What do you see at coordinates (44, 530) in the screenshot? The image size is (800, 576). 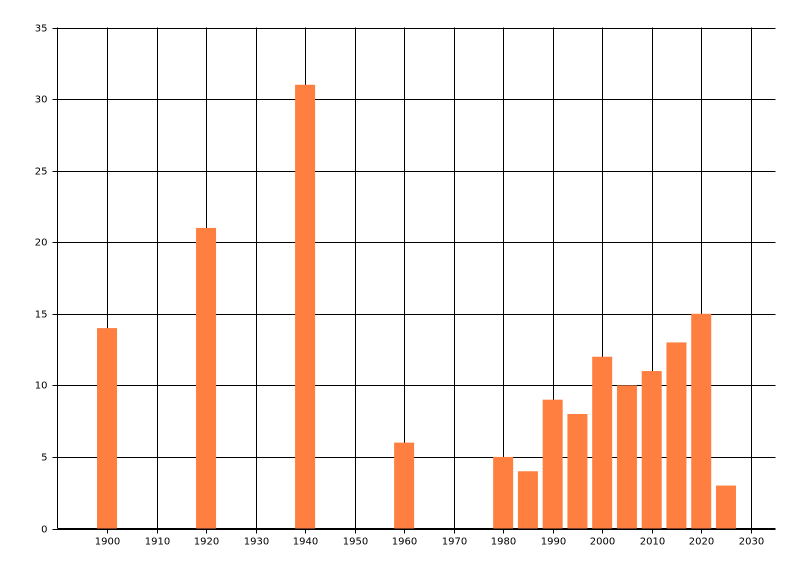 I see `y-tick-label: 0` at bounding box center [44, 530].